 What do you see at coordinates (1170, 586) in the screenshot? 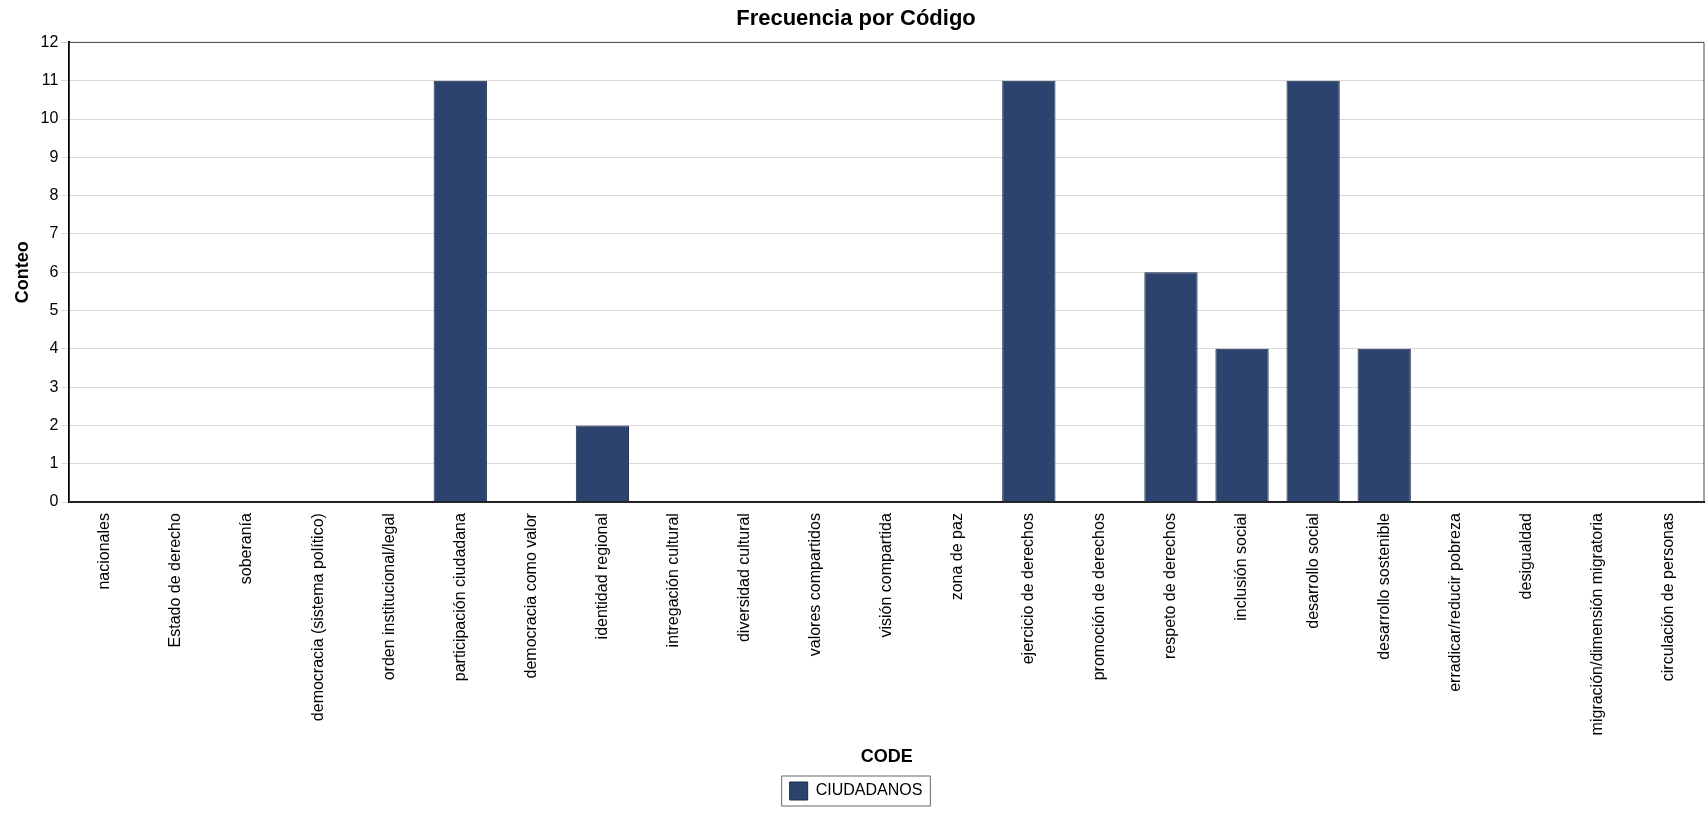
I see `x-tick-label: respeto de derechos` at bounding box center [1170, 586].